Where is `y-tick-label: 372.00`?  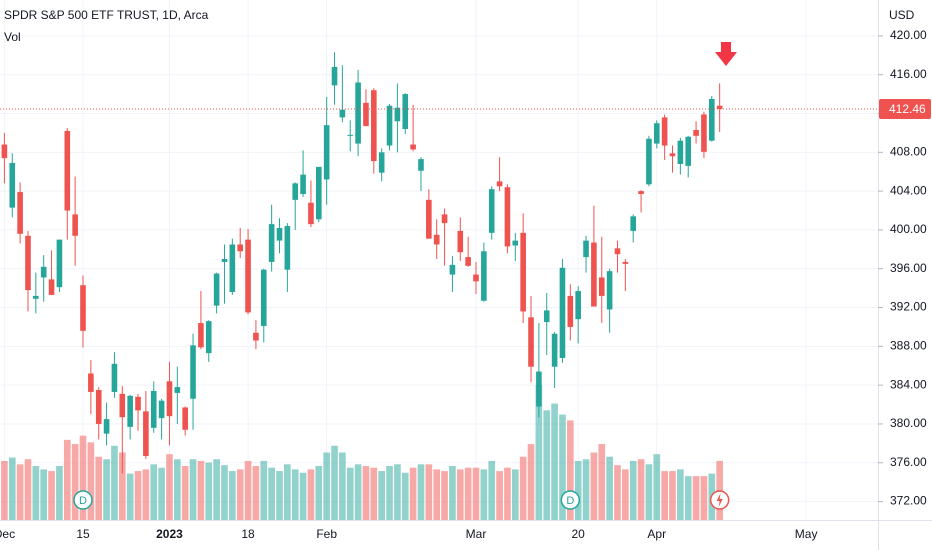
y-tick-label: 372.00 is located at coordinates (908, 501).